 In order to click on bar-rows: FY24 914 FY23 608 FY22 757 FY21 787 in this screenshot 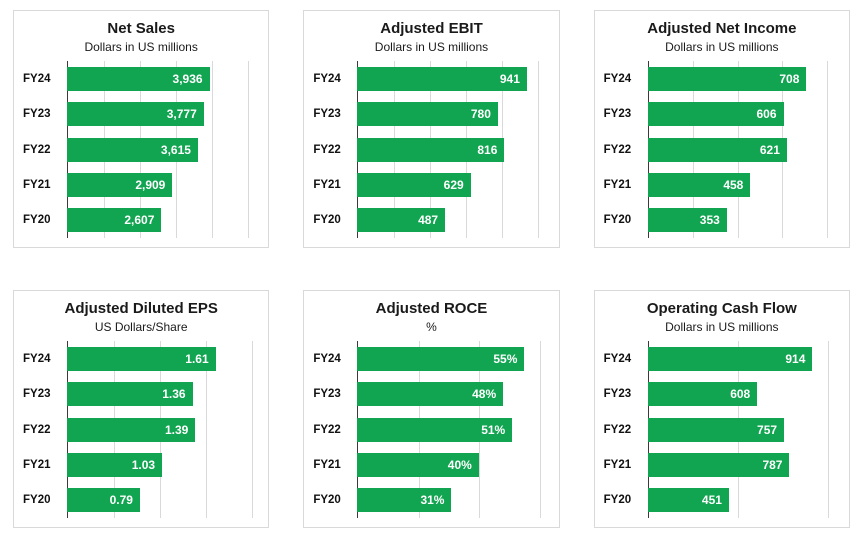, I will do `click(722, 429)`.